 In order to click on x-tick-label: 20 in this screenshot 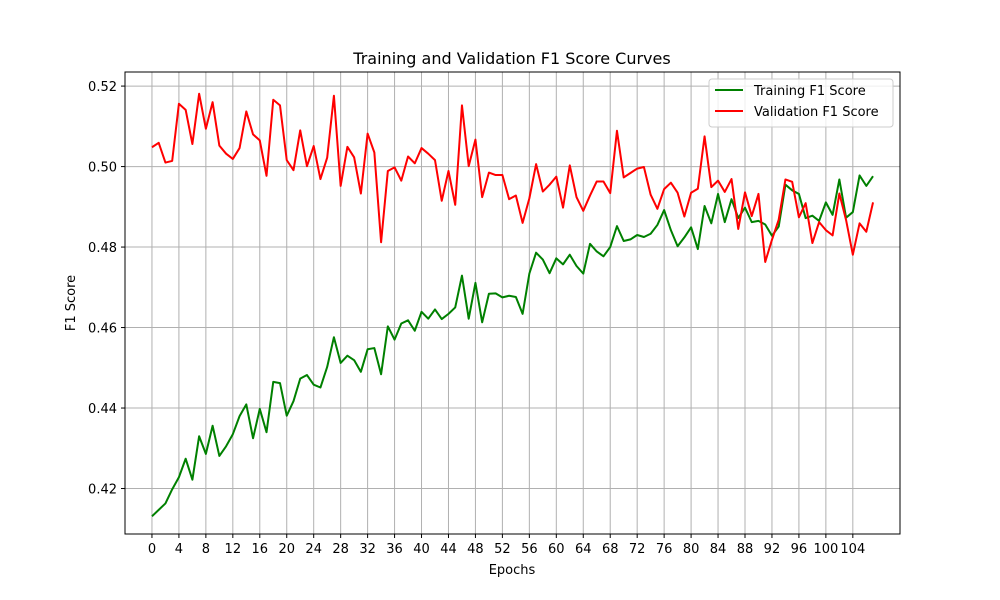, I will do `click(286, 549)`.